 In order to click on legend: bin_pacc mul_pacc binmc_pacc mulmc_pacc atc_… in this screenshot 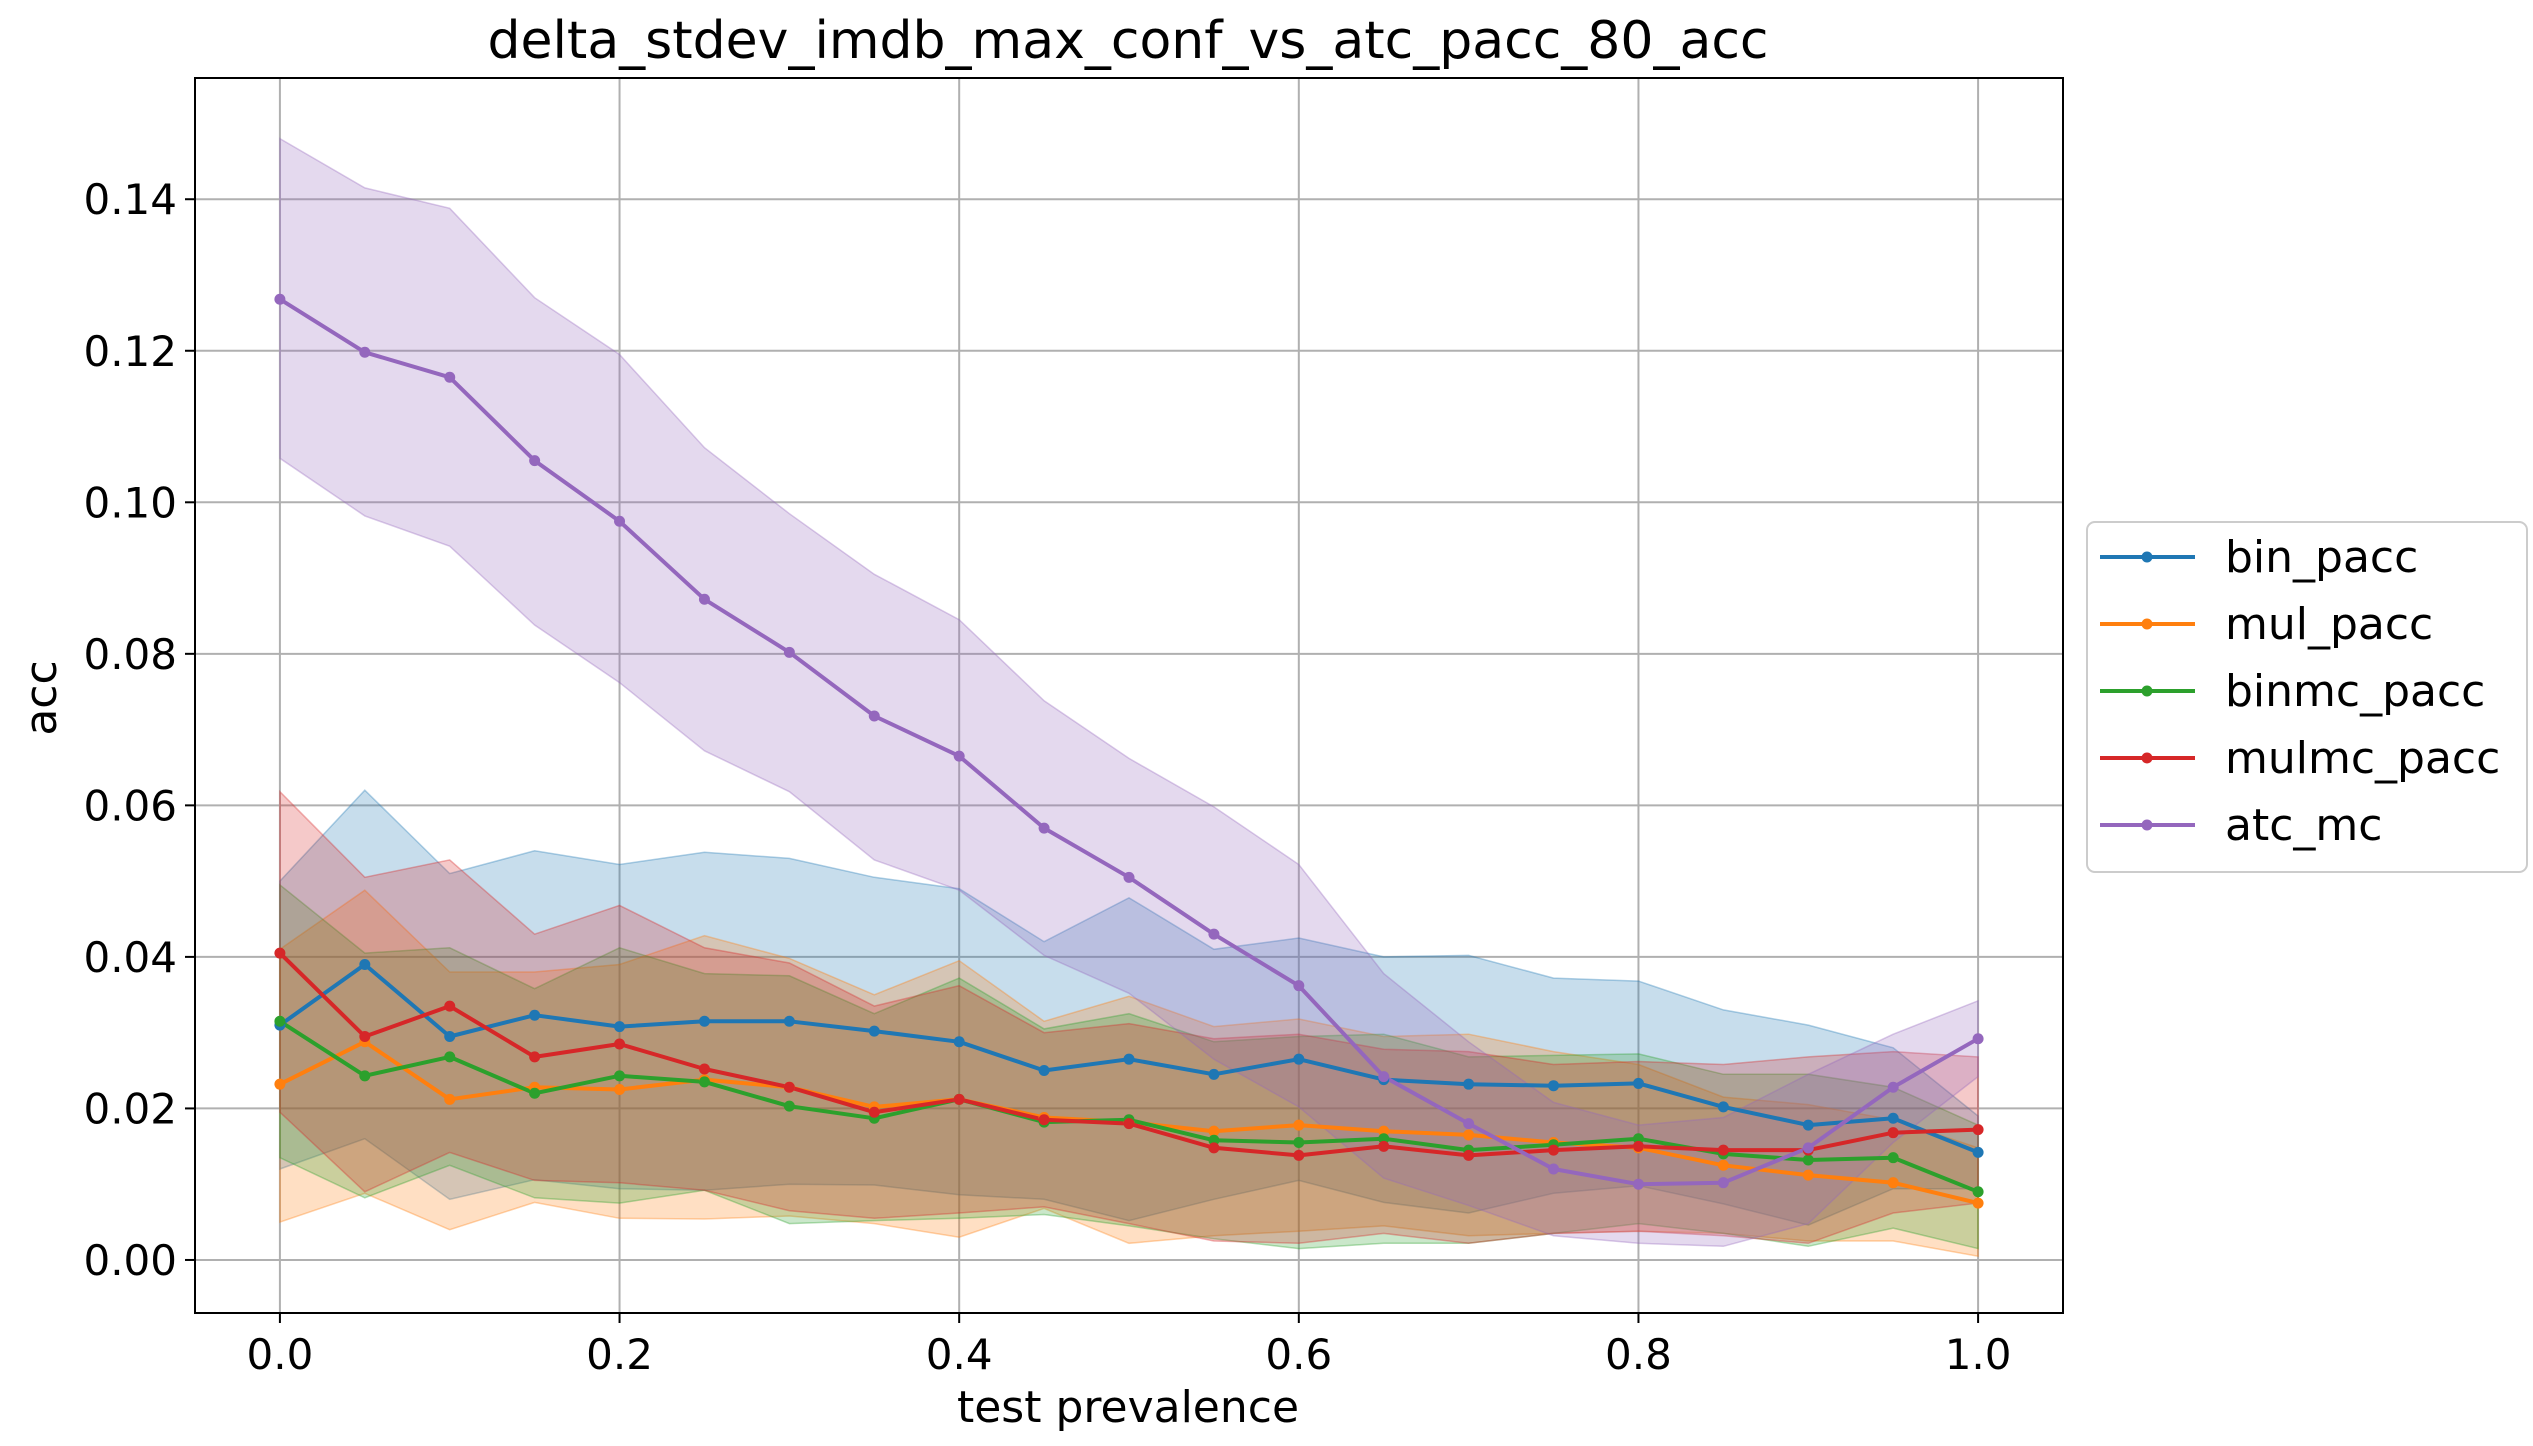, I will do `click(2307, 697)`.